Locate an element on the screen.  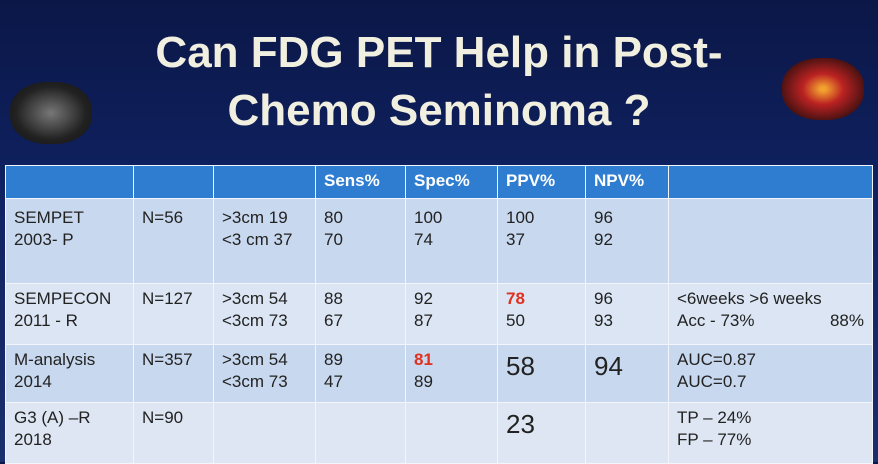
title-line: Can FDG PET Help in Post- is located at coordinates (439, 52).